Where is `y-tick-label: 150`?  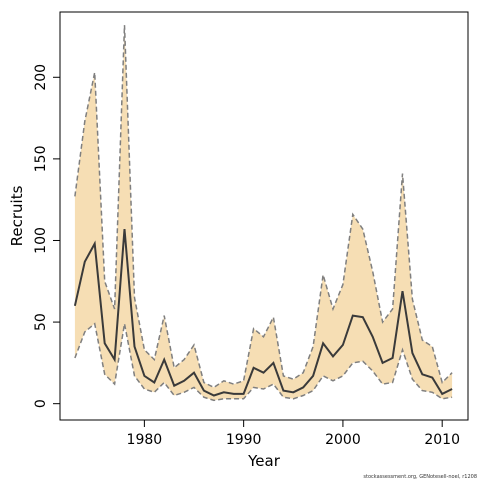
y-tick-label: 150 is located at coordinates (41, 159).